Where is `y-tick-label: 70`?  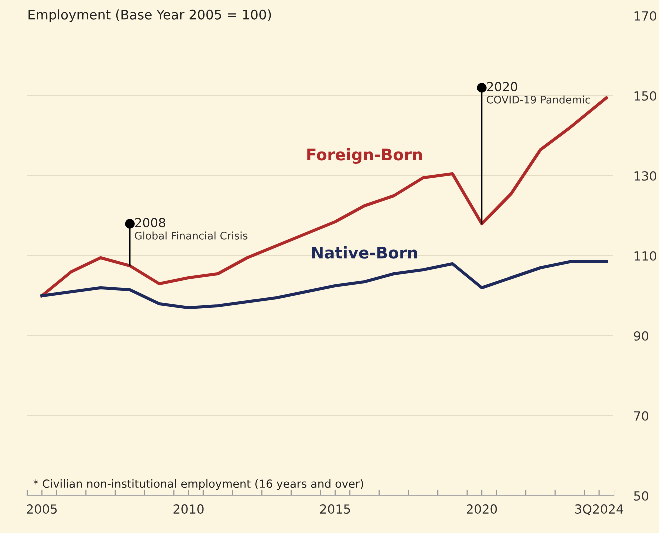
y-tick-label: 70 is located at coordinates (641, 416).